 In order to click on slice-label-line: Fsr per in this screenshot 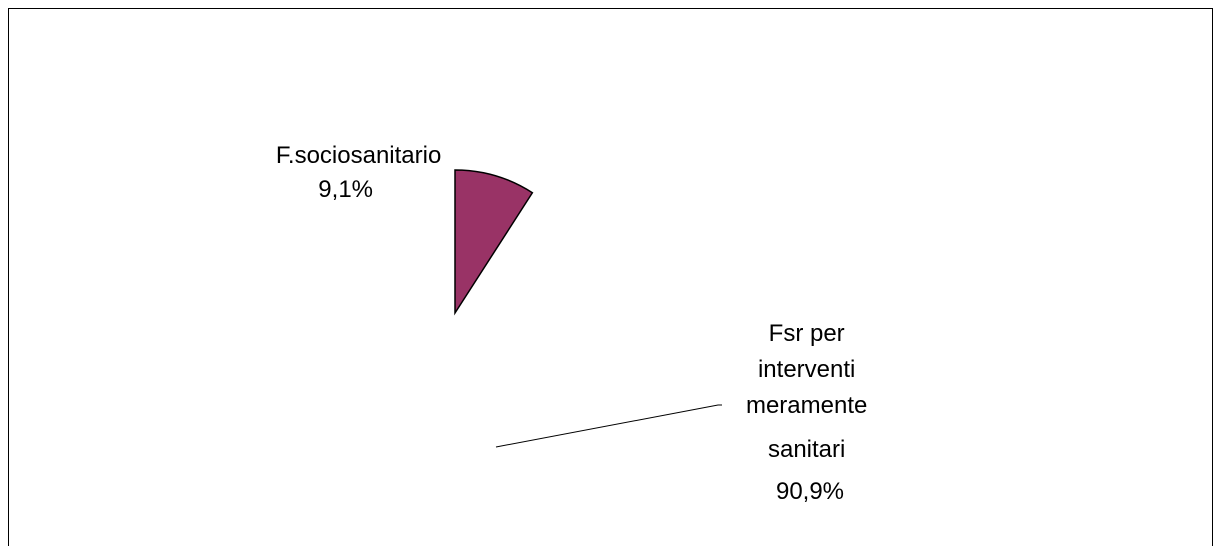, I will do `click(807, 333)`.